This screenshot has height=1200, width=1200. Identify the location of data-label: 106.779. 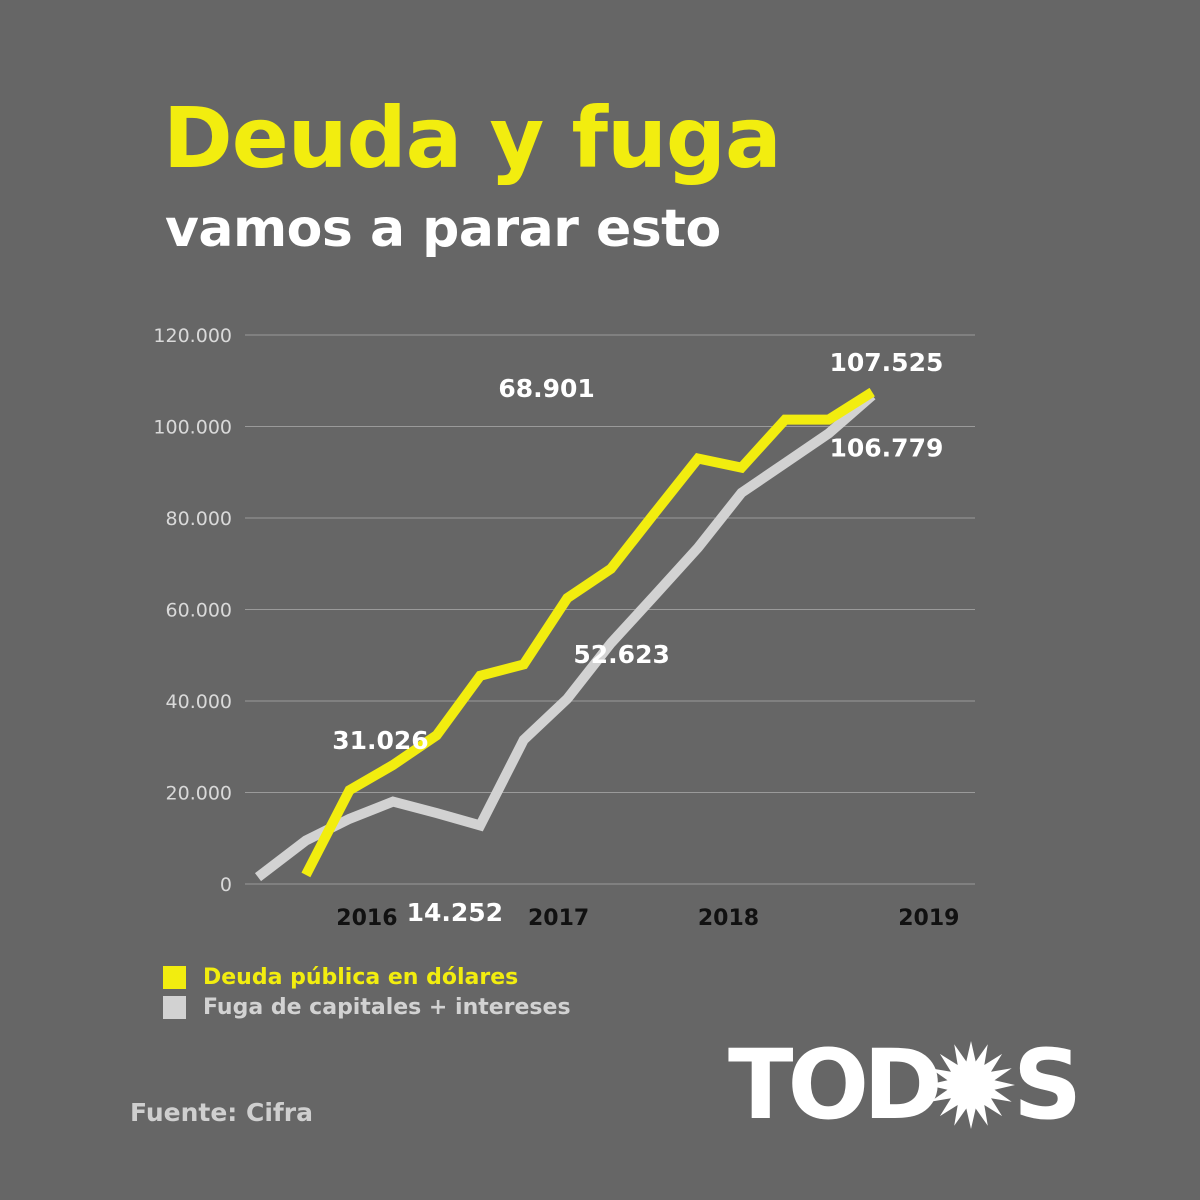
(887, 447).